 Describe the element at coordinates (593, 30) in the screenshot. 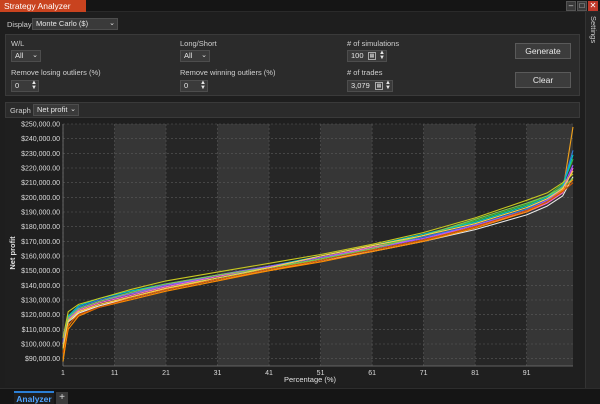

I see `settings-label: Settings` at that location.